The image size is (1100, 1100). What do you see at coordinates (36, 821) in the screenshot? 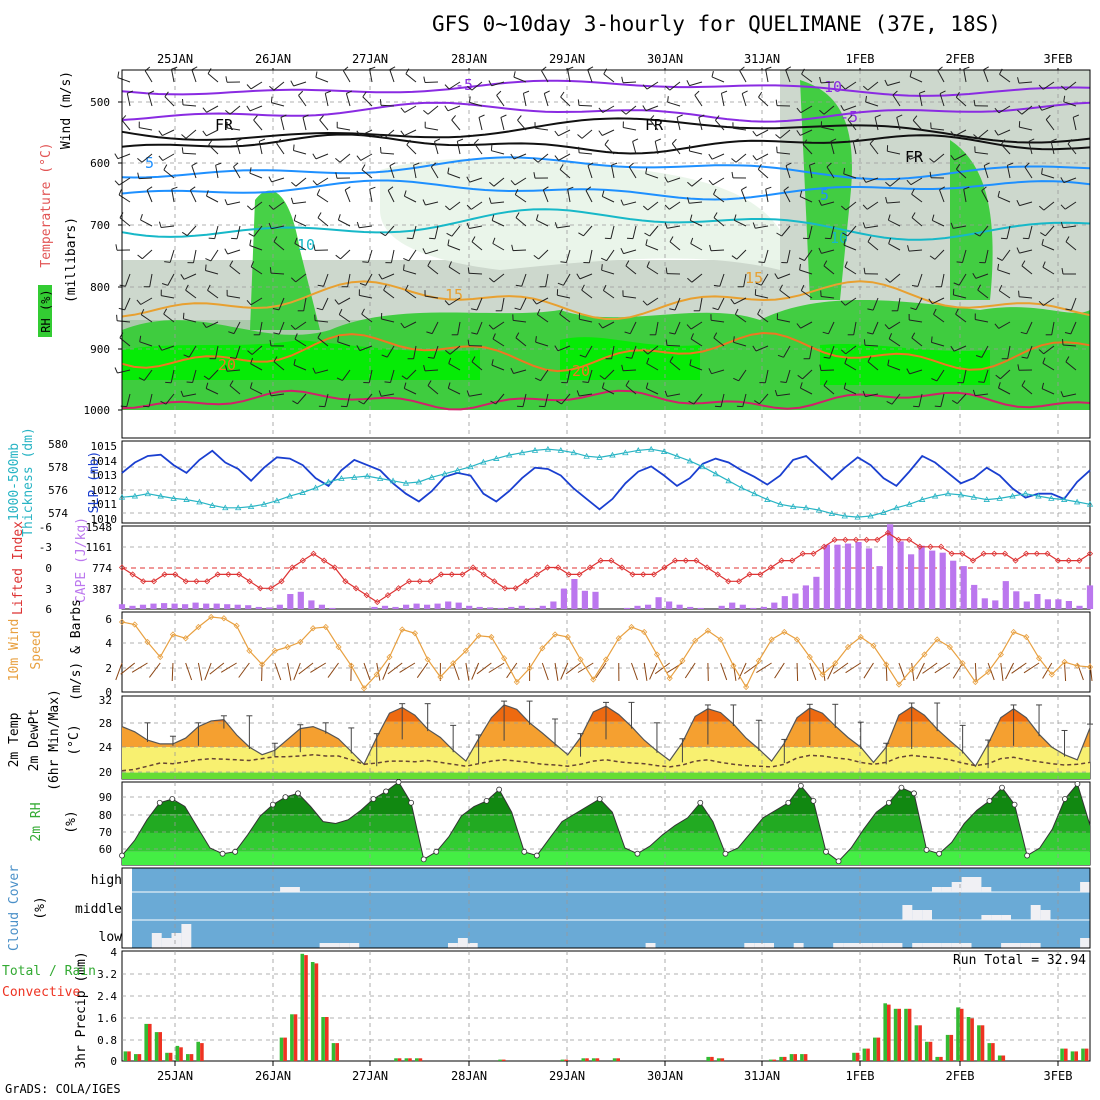
I see `axis-label-rh2m: 2m RH` at bounding box center [36, 821].